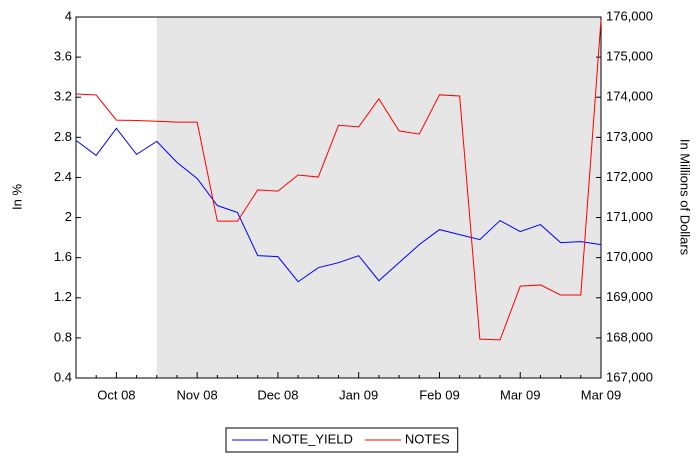 Image resolution: width=696 pixels, height=457 pixels. I want to click on y-tick-label: 0.8, so click(63, 336).